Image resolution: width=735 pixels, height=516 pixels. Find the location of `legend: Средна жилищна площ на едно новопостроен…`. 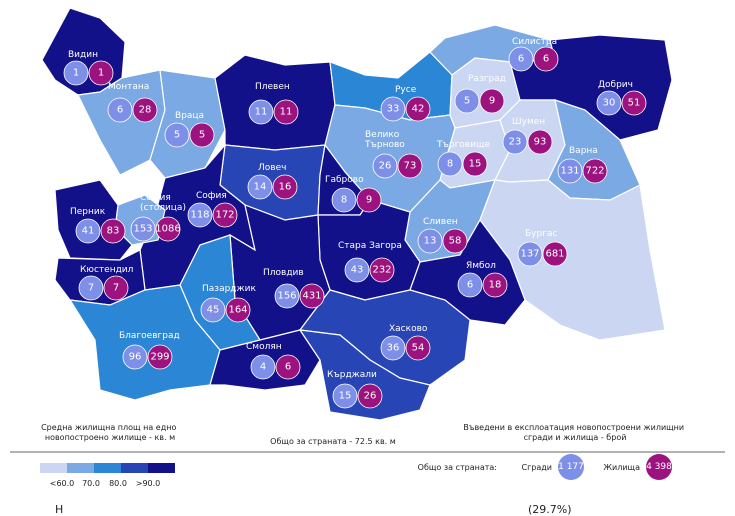

legend: Средна жилищна площ на едно новопостроен… is located at coordinates (367, 455).